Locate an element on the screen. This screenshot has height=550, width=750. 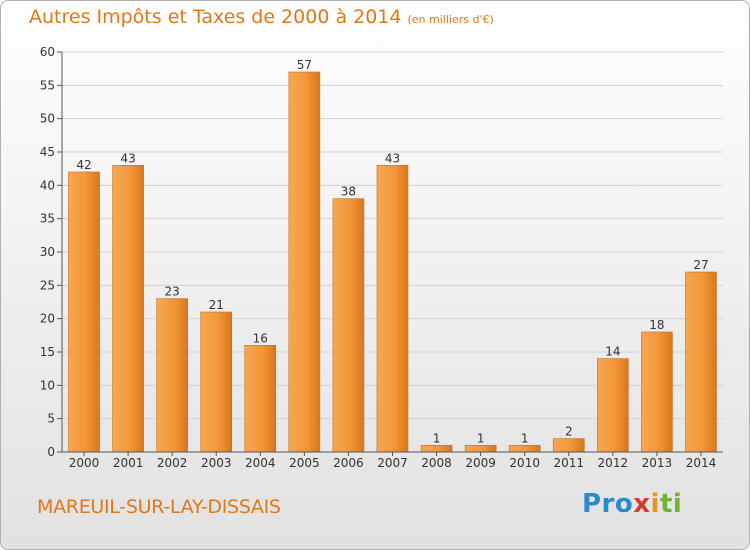
y-axis: 0 5 10 15 20 25 30 35 40 45 50 55 60 is located at coordinates (51, 252).